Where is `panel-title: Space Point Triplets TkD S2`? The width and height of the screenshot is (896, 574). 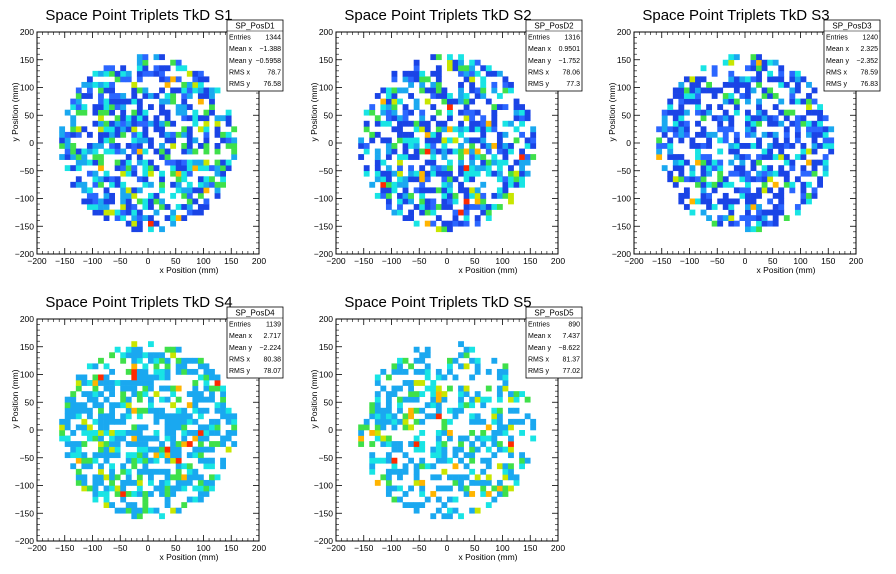 panel-title: Space Point Triplets TkD S2 is located at coordinates (437, 15).